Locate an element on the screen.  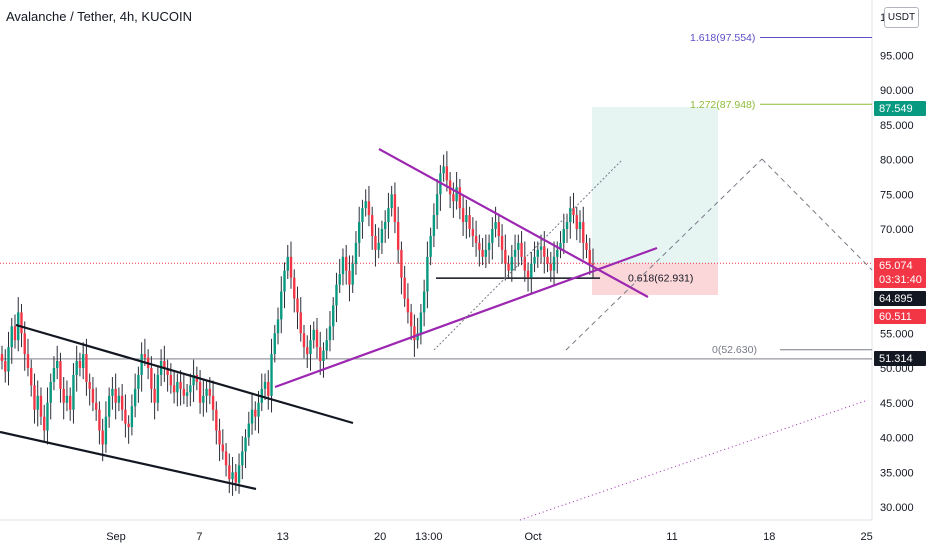
position-profit-zone is located at coordinates (655, 185).